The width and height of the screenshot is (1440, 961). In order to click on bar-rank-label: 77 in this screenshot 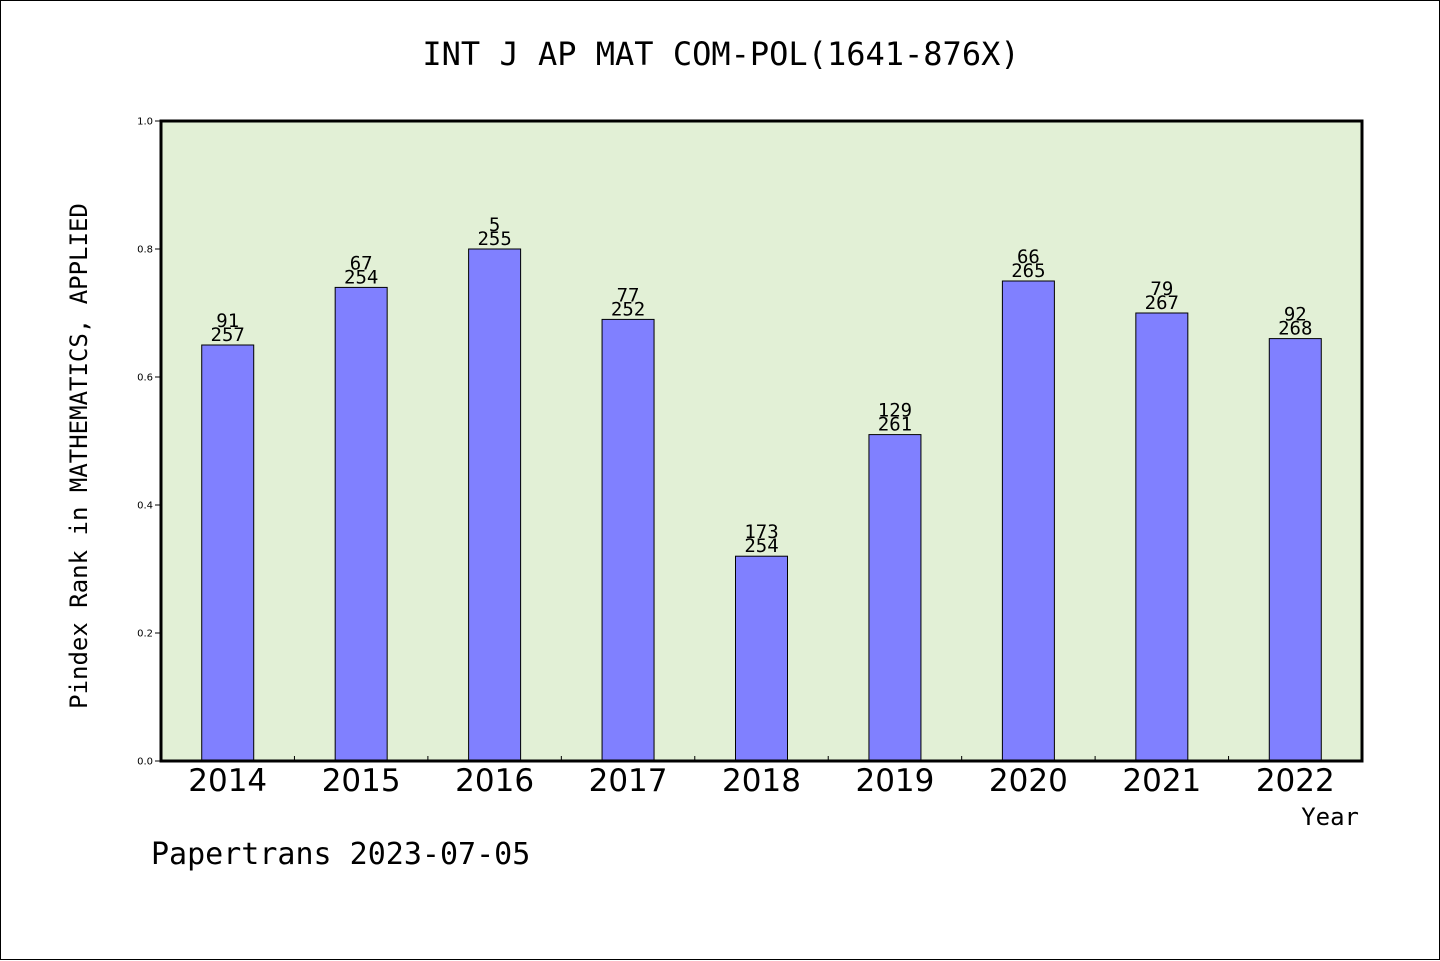, I will do `click(628, 295)`.